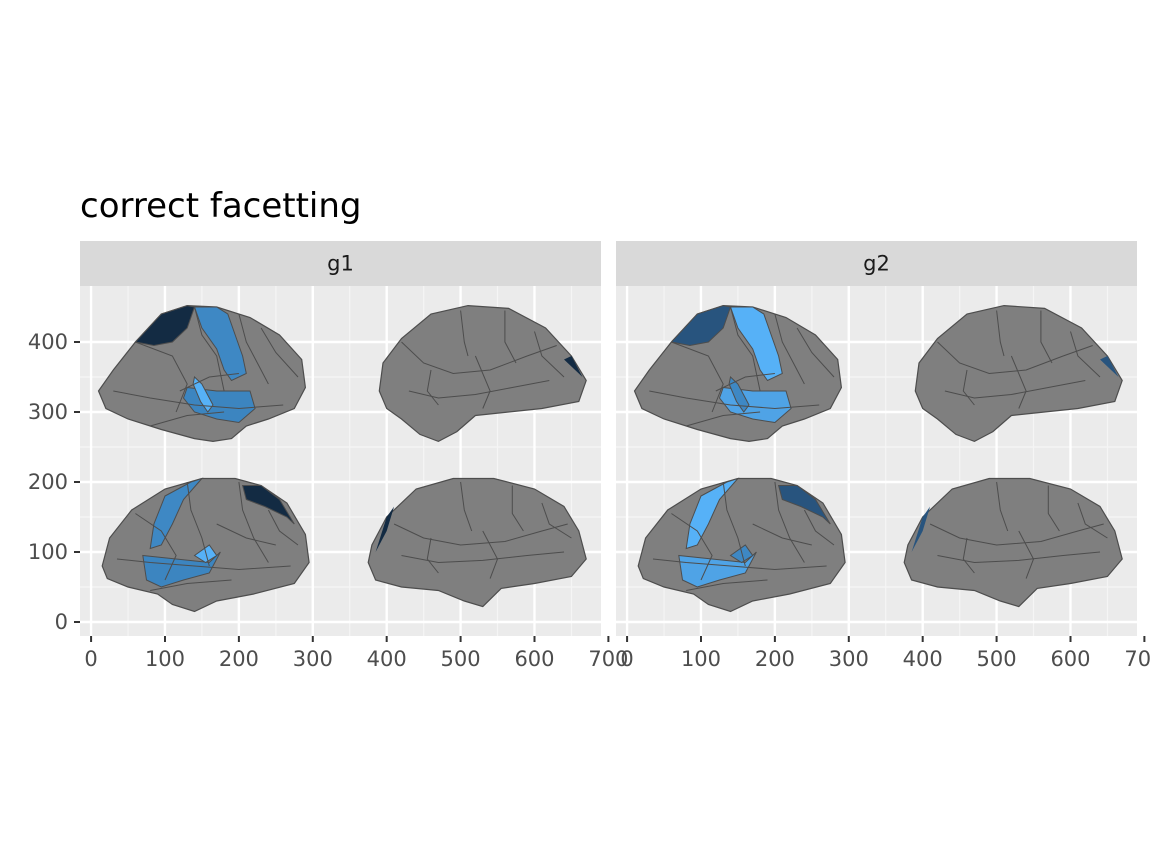 The width and height of the screenshot is (1152, 865). Describe the element at coordinates (48, 412) in the screenshot. I see `y-tick-label: 300` at that location.